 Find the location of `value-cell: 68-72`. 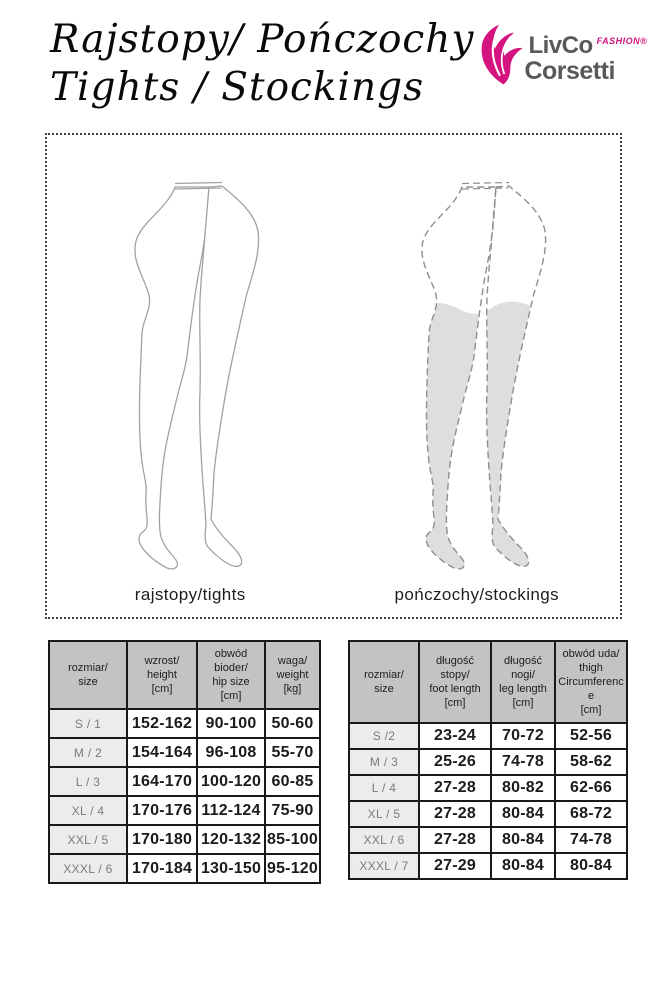

value-cell: 68-72 is located at coordinates (591, 814).